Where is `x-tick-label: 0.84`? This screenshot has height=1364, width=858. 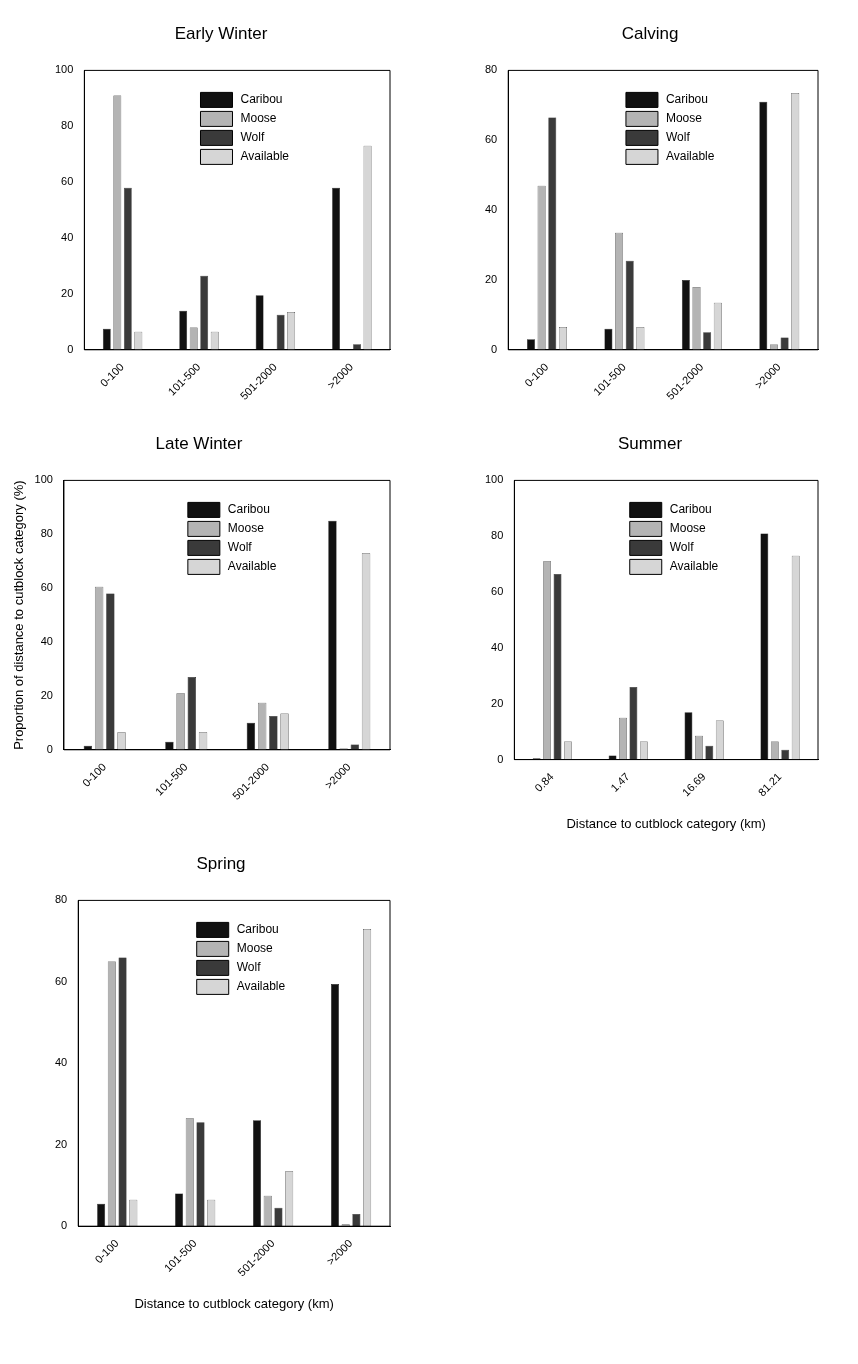 x-tick-label: 0.84 is located at coordinates (544, 782).